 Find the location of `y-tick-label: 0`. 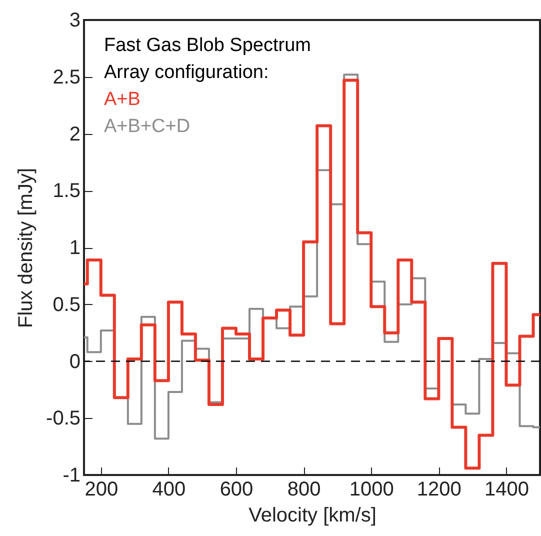

y-tick-label: 0 is located at coordinates (74, 361).